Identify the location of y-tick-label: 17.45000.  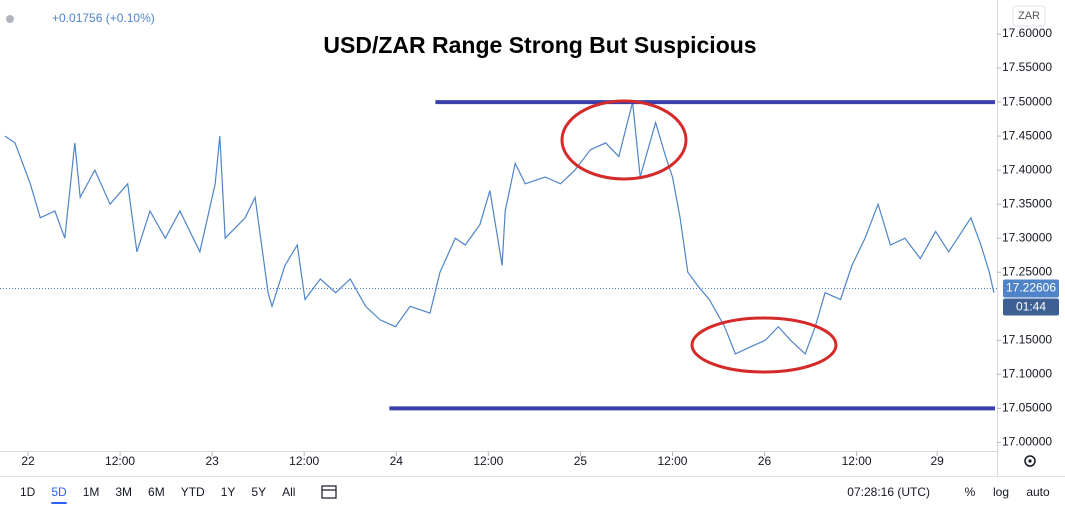
(1027, 135).